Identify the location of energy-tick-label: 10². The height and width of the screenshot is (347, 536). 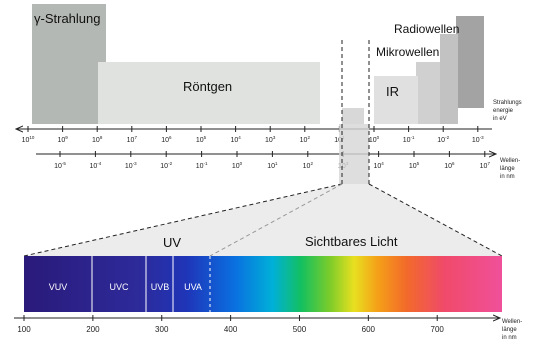
(305, 139).